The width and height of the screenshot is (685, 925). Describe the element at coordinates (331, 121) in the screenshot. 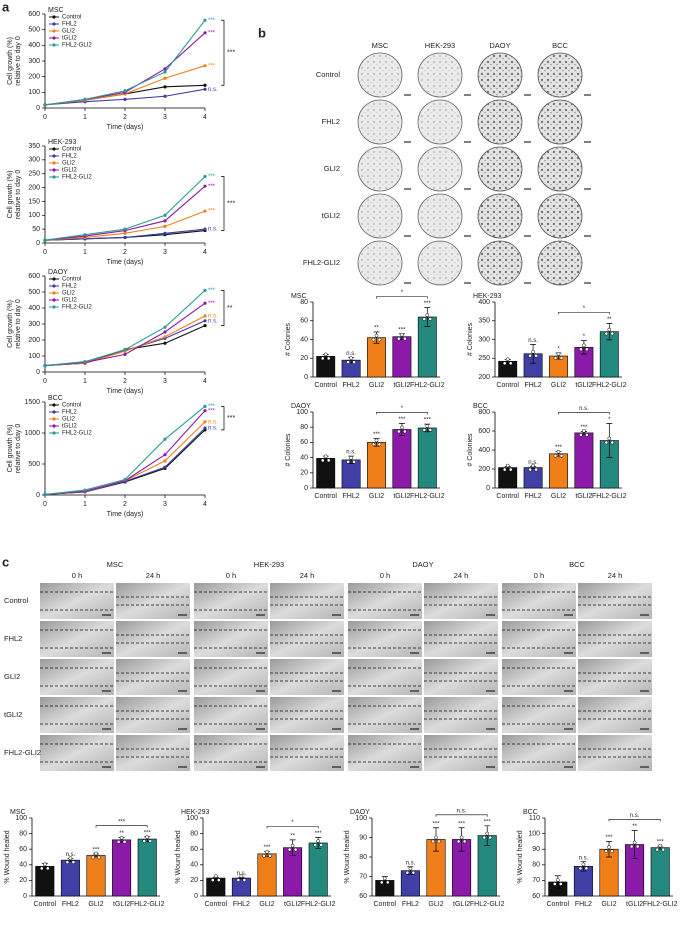

I see `row-label: FHL2` at that location.